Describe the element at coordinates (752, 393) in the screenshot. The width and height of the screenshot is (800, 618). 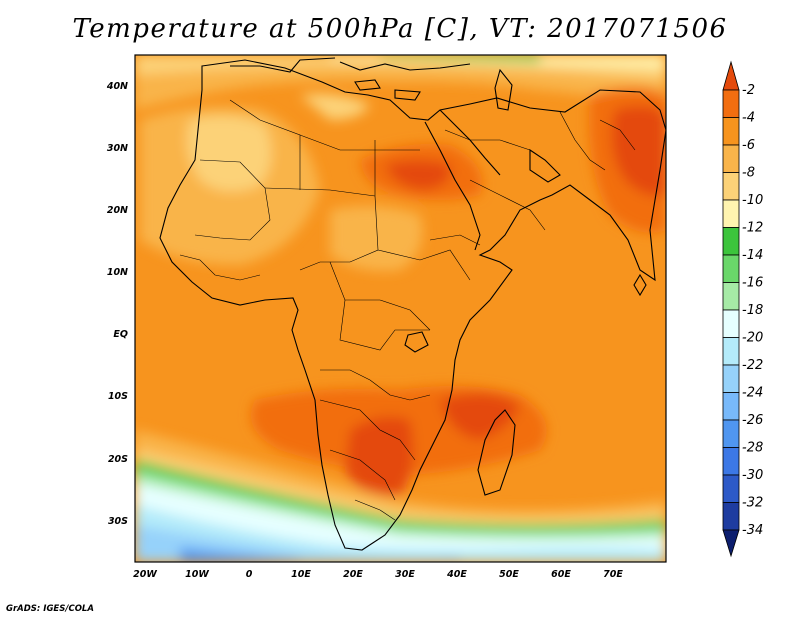
I see `colorbar-label: -24` at that location.